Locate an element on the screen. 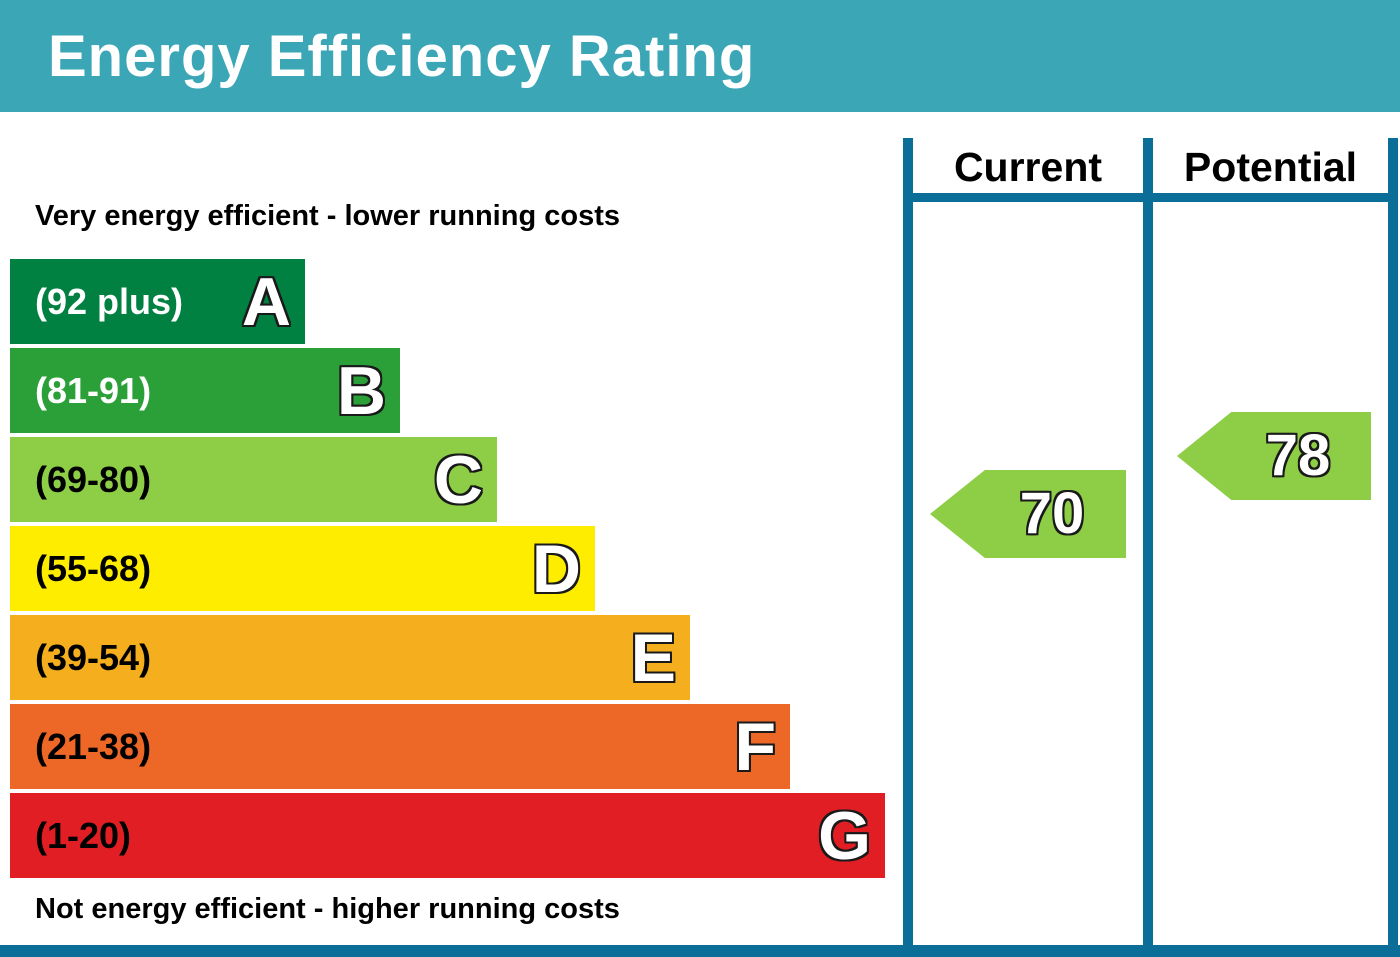 The height and width of the screenshot is (957, 1400). potential-rating-value: 78 is located at coordinates (1298, 455).